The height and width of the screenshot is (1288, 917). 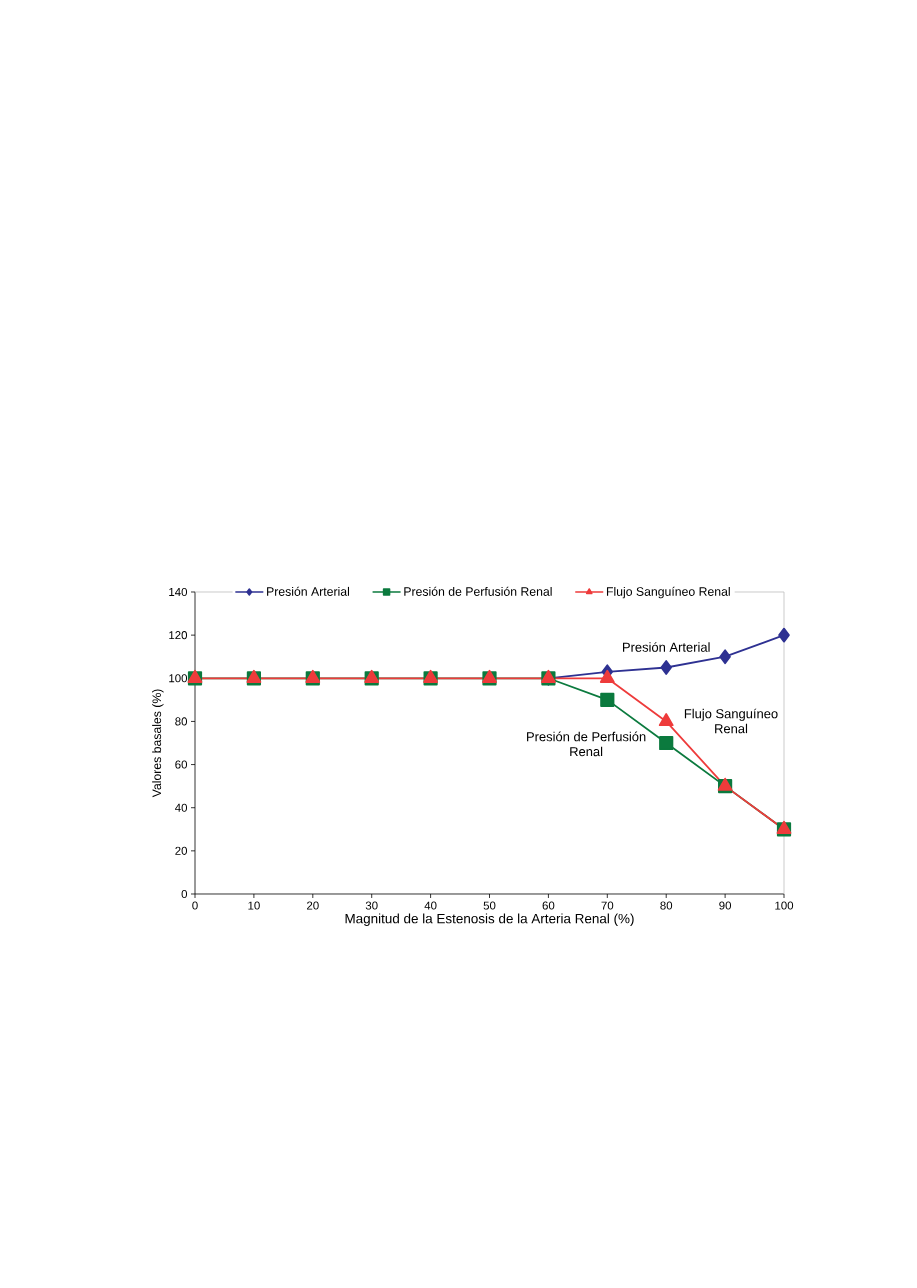 I want to click on x-tick-label: 50, so click(x=489, y=905).